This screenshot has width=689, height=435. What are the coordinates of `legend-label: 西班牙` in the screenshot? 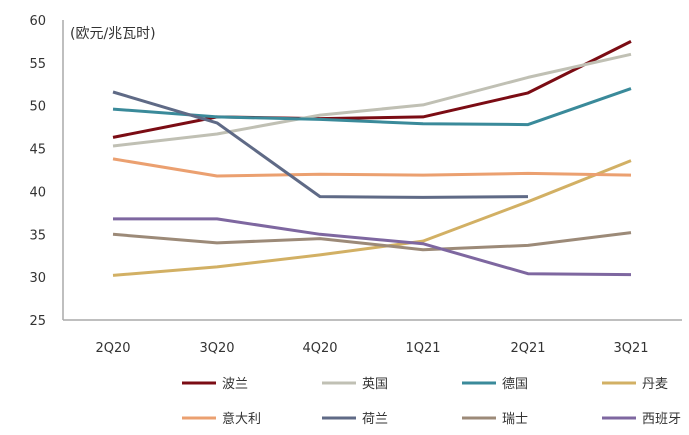 It's located at (661, 419).